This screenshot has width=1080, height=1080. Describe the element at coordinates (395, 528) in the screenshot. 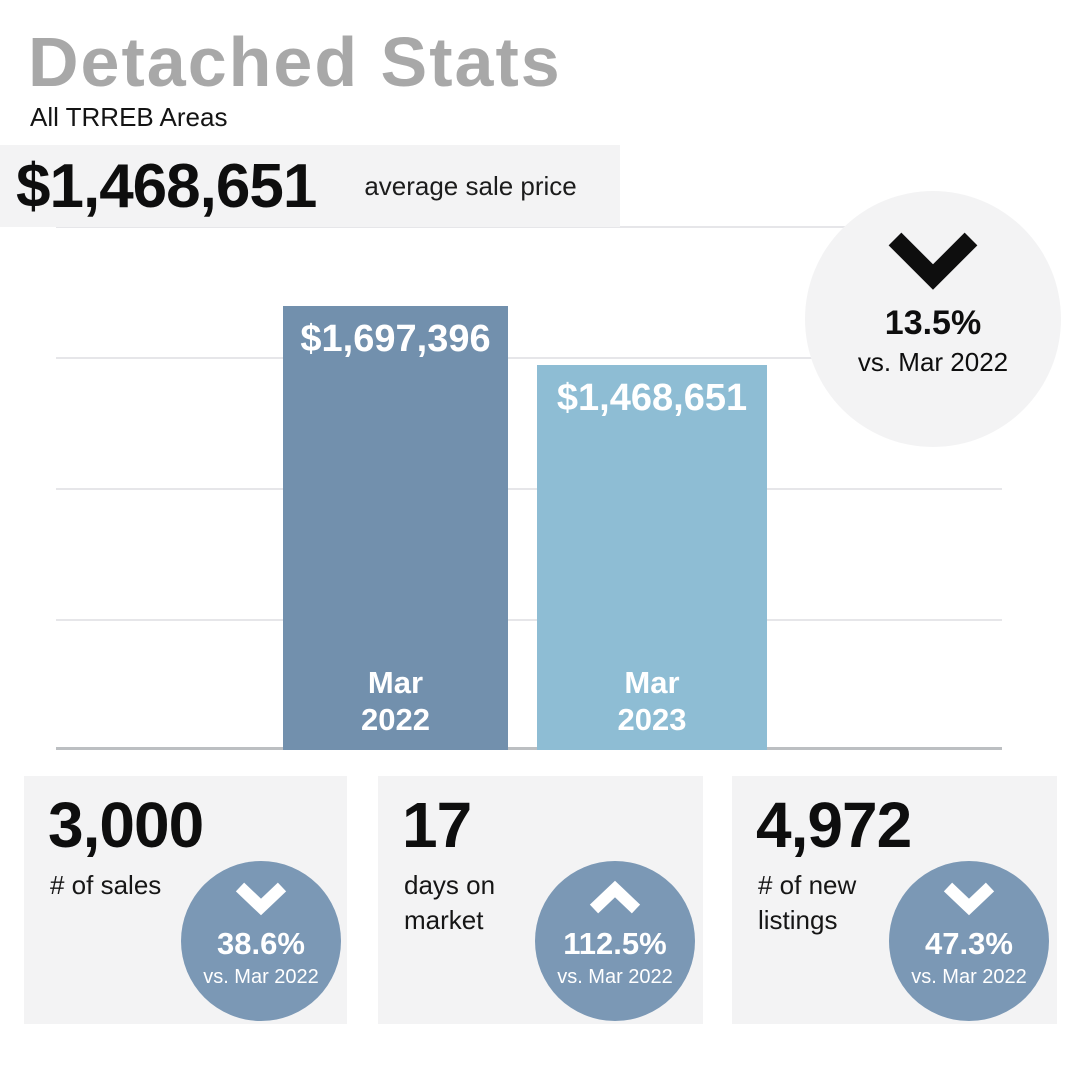

I see `bar-mar-2022: $1,697,396 Mar 2022` at that location.